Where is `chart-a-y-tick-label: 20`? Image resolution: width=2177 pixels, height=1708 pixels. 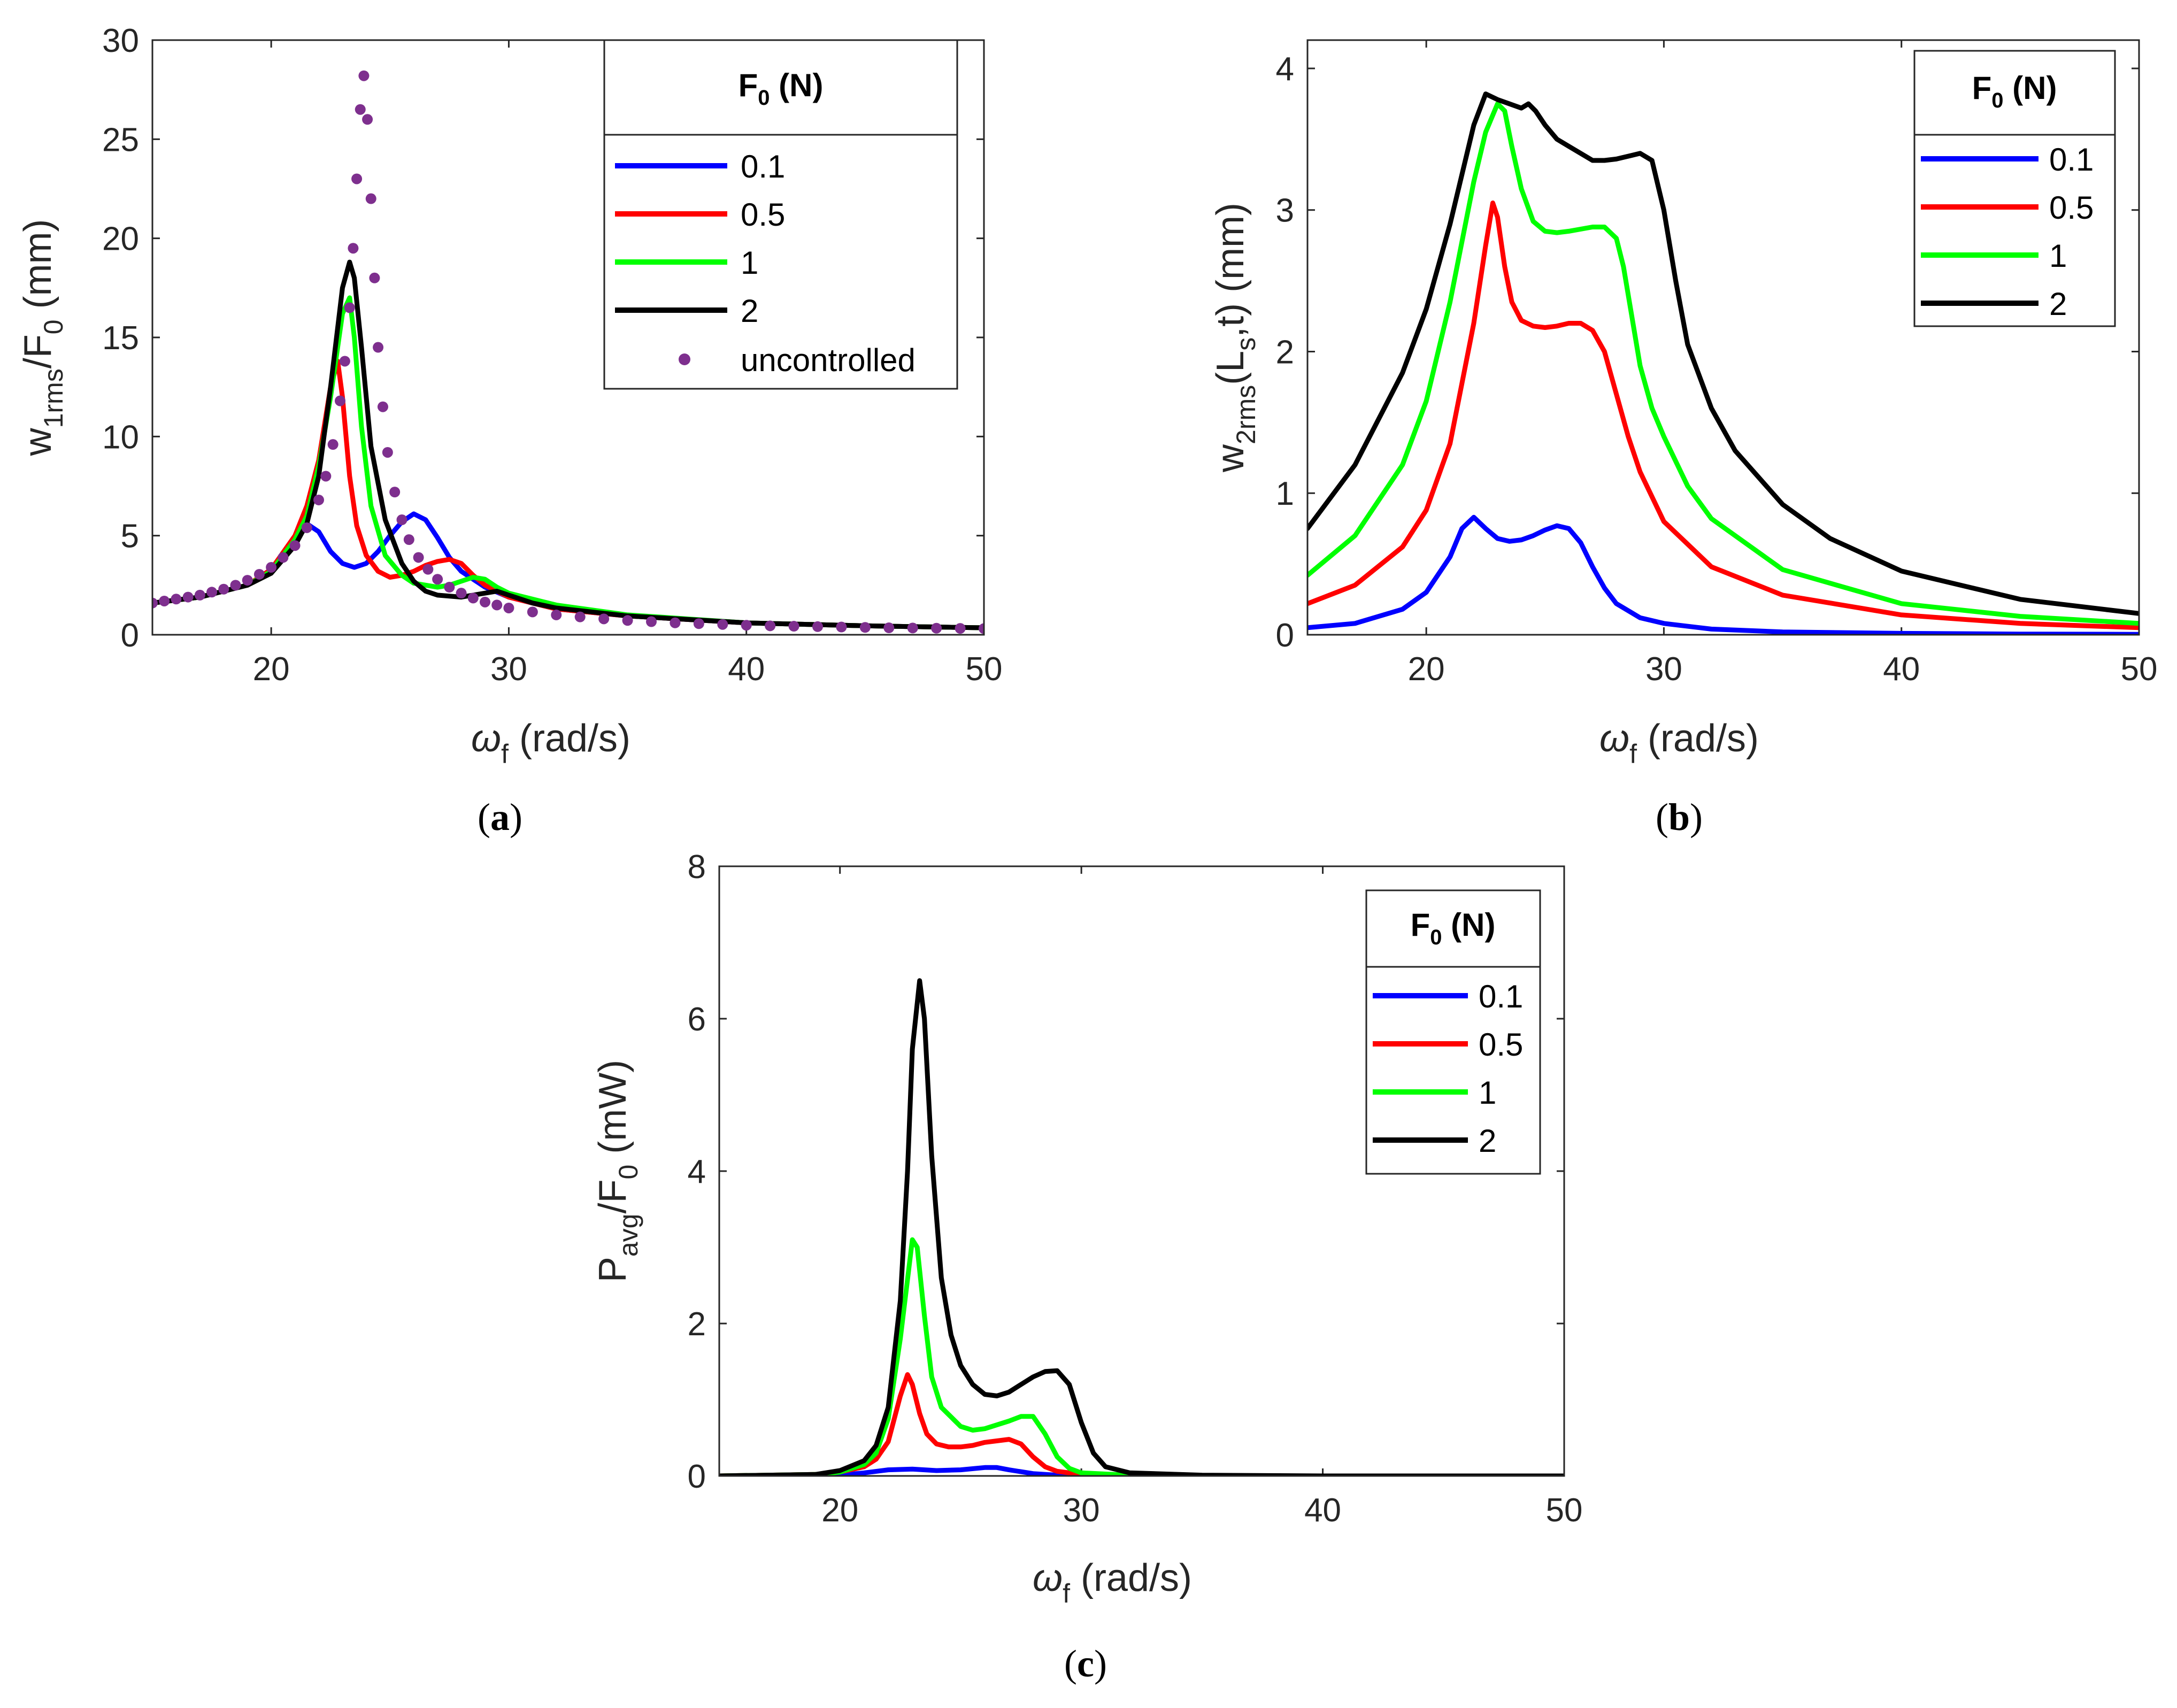 chart-a-y-tick-label: 20 is located at coordinates (120, 239).